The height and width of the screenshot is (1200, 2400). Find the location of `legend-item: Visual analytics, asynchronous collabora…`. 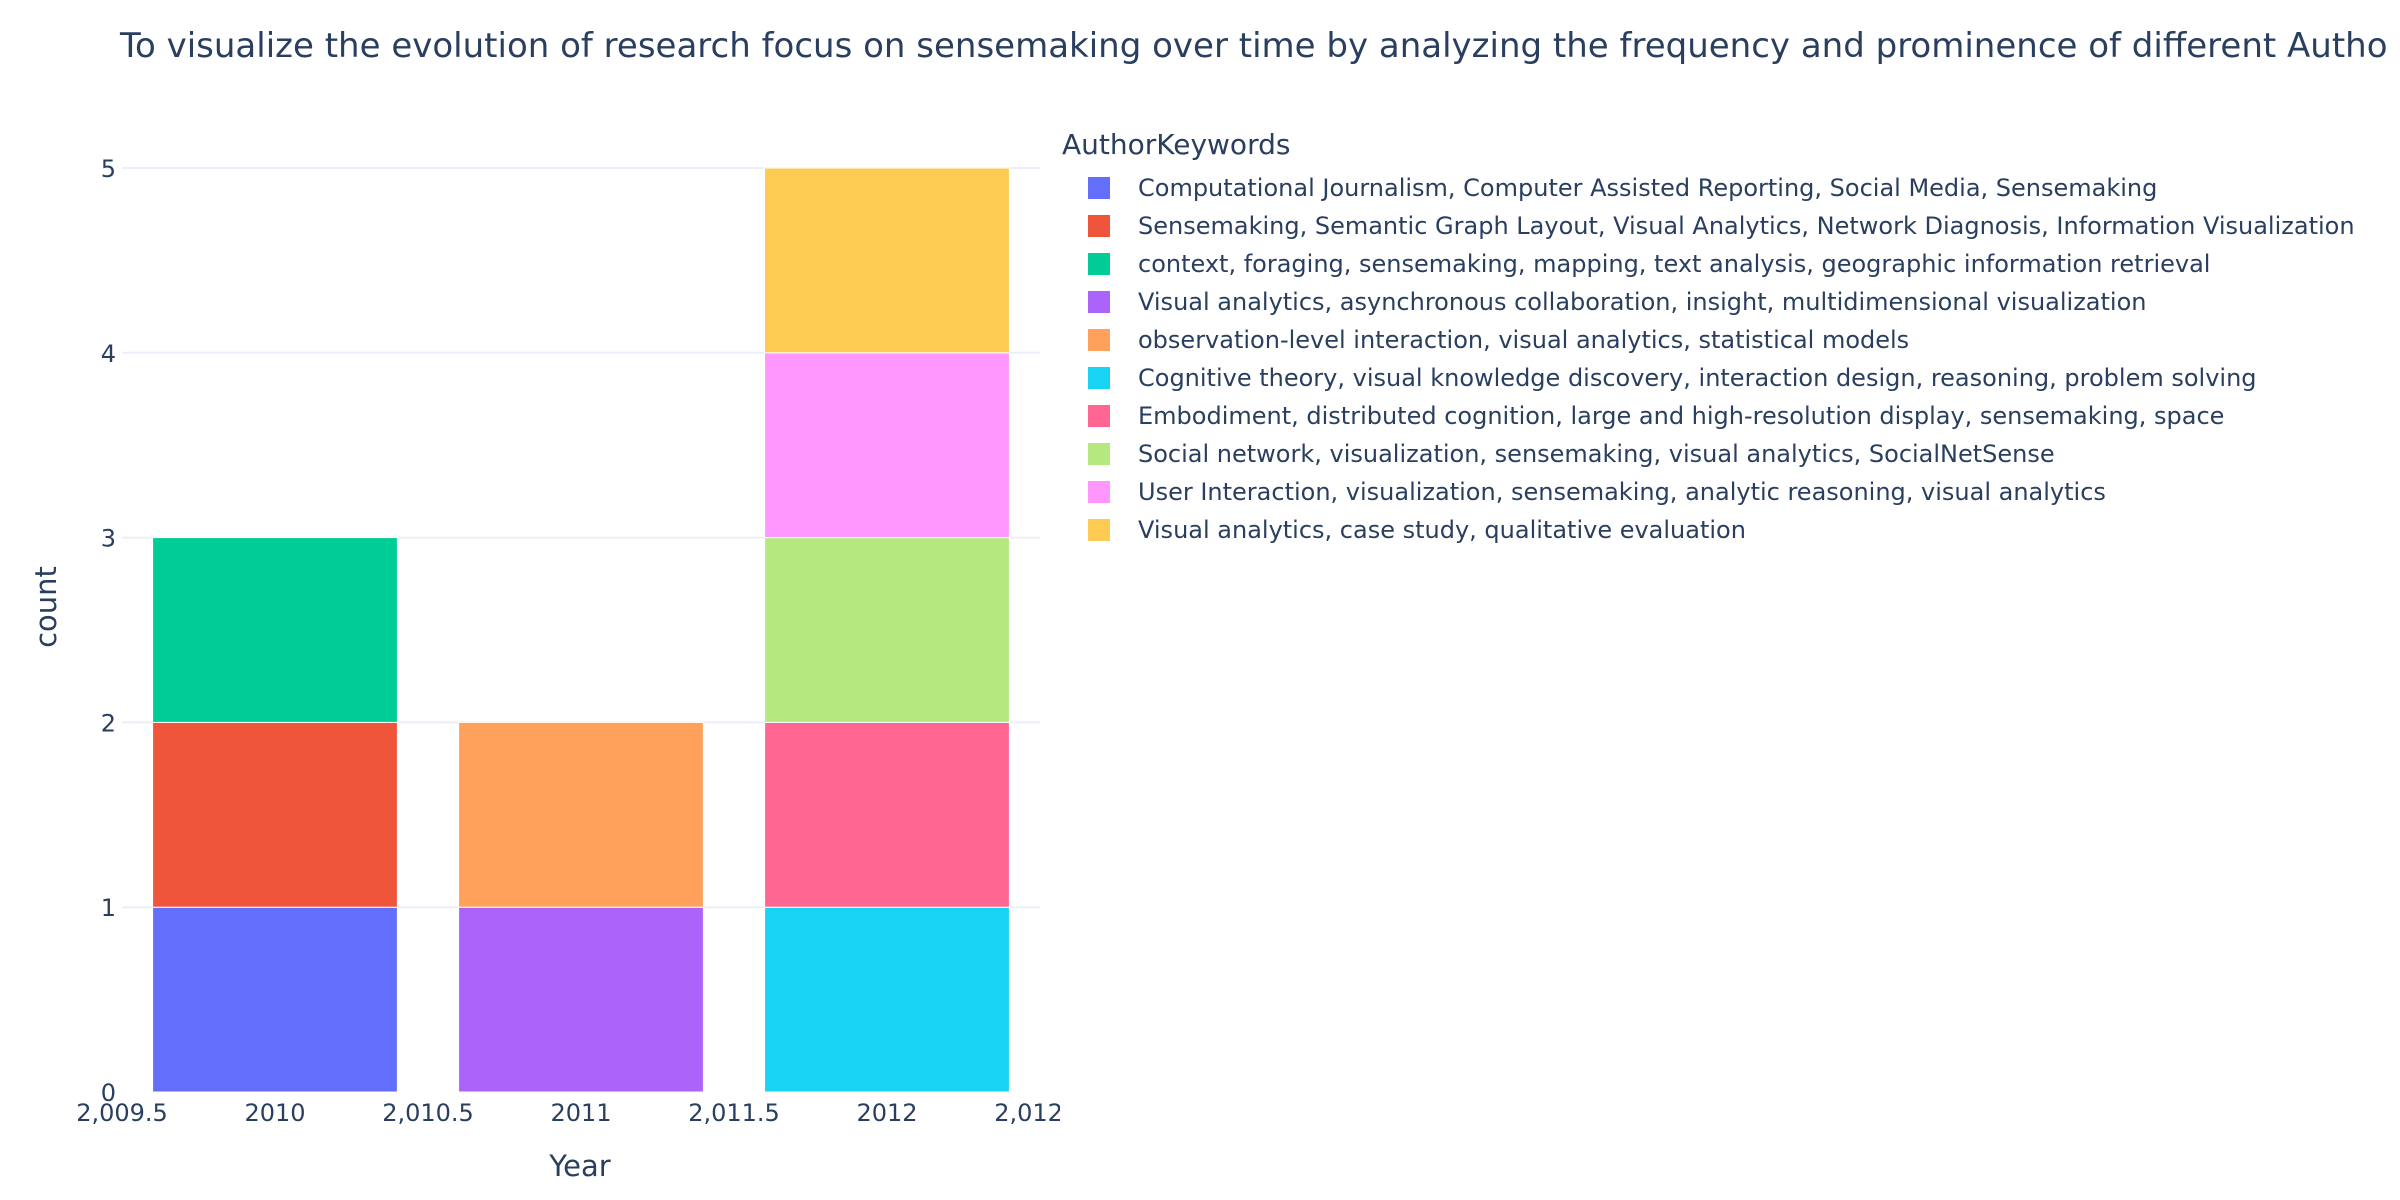

legend-item: Visual analytics, asynchronous collabora… is located at coordinates (1708, 302).